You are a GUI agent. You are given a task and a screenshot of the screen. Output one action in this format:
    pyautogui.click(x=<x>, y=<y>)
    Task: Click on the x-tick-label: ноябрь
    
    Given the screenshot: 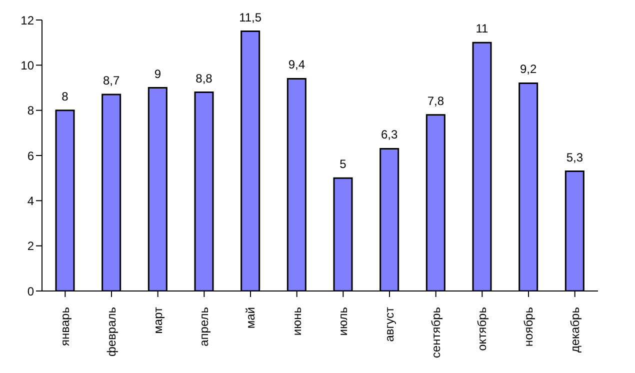 What is the action you would take?
    pyautogui.click(x=529, y=327)
    